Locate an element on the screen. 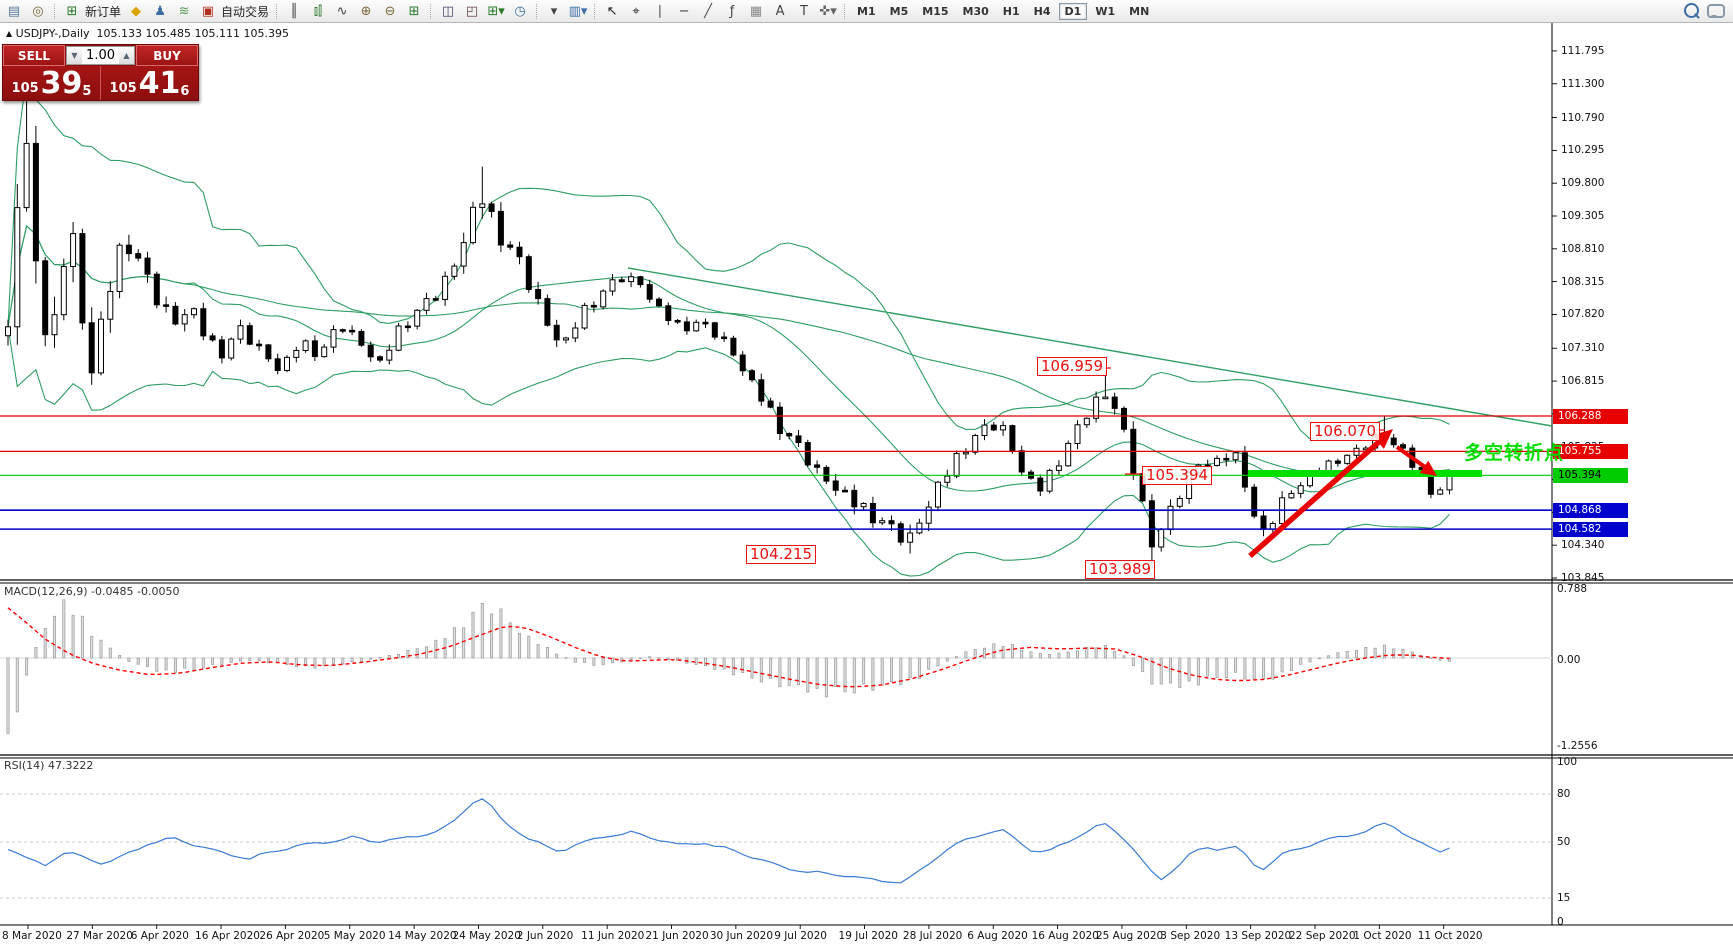 The width and height of the screenshot is (1733, 948). period-clock-icon: ◷ is located at coordinates (520, 11).